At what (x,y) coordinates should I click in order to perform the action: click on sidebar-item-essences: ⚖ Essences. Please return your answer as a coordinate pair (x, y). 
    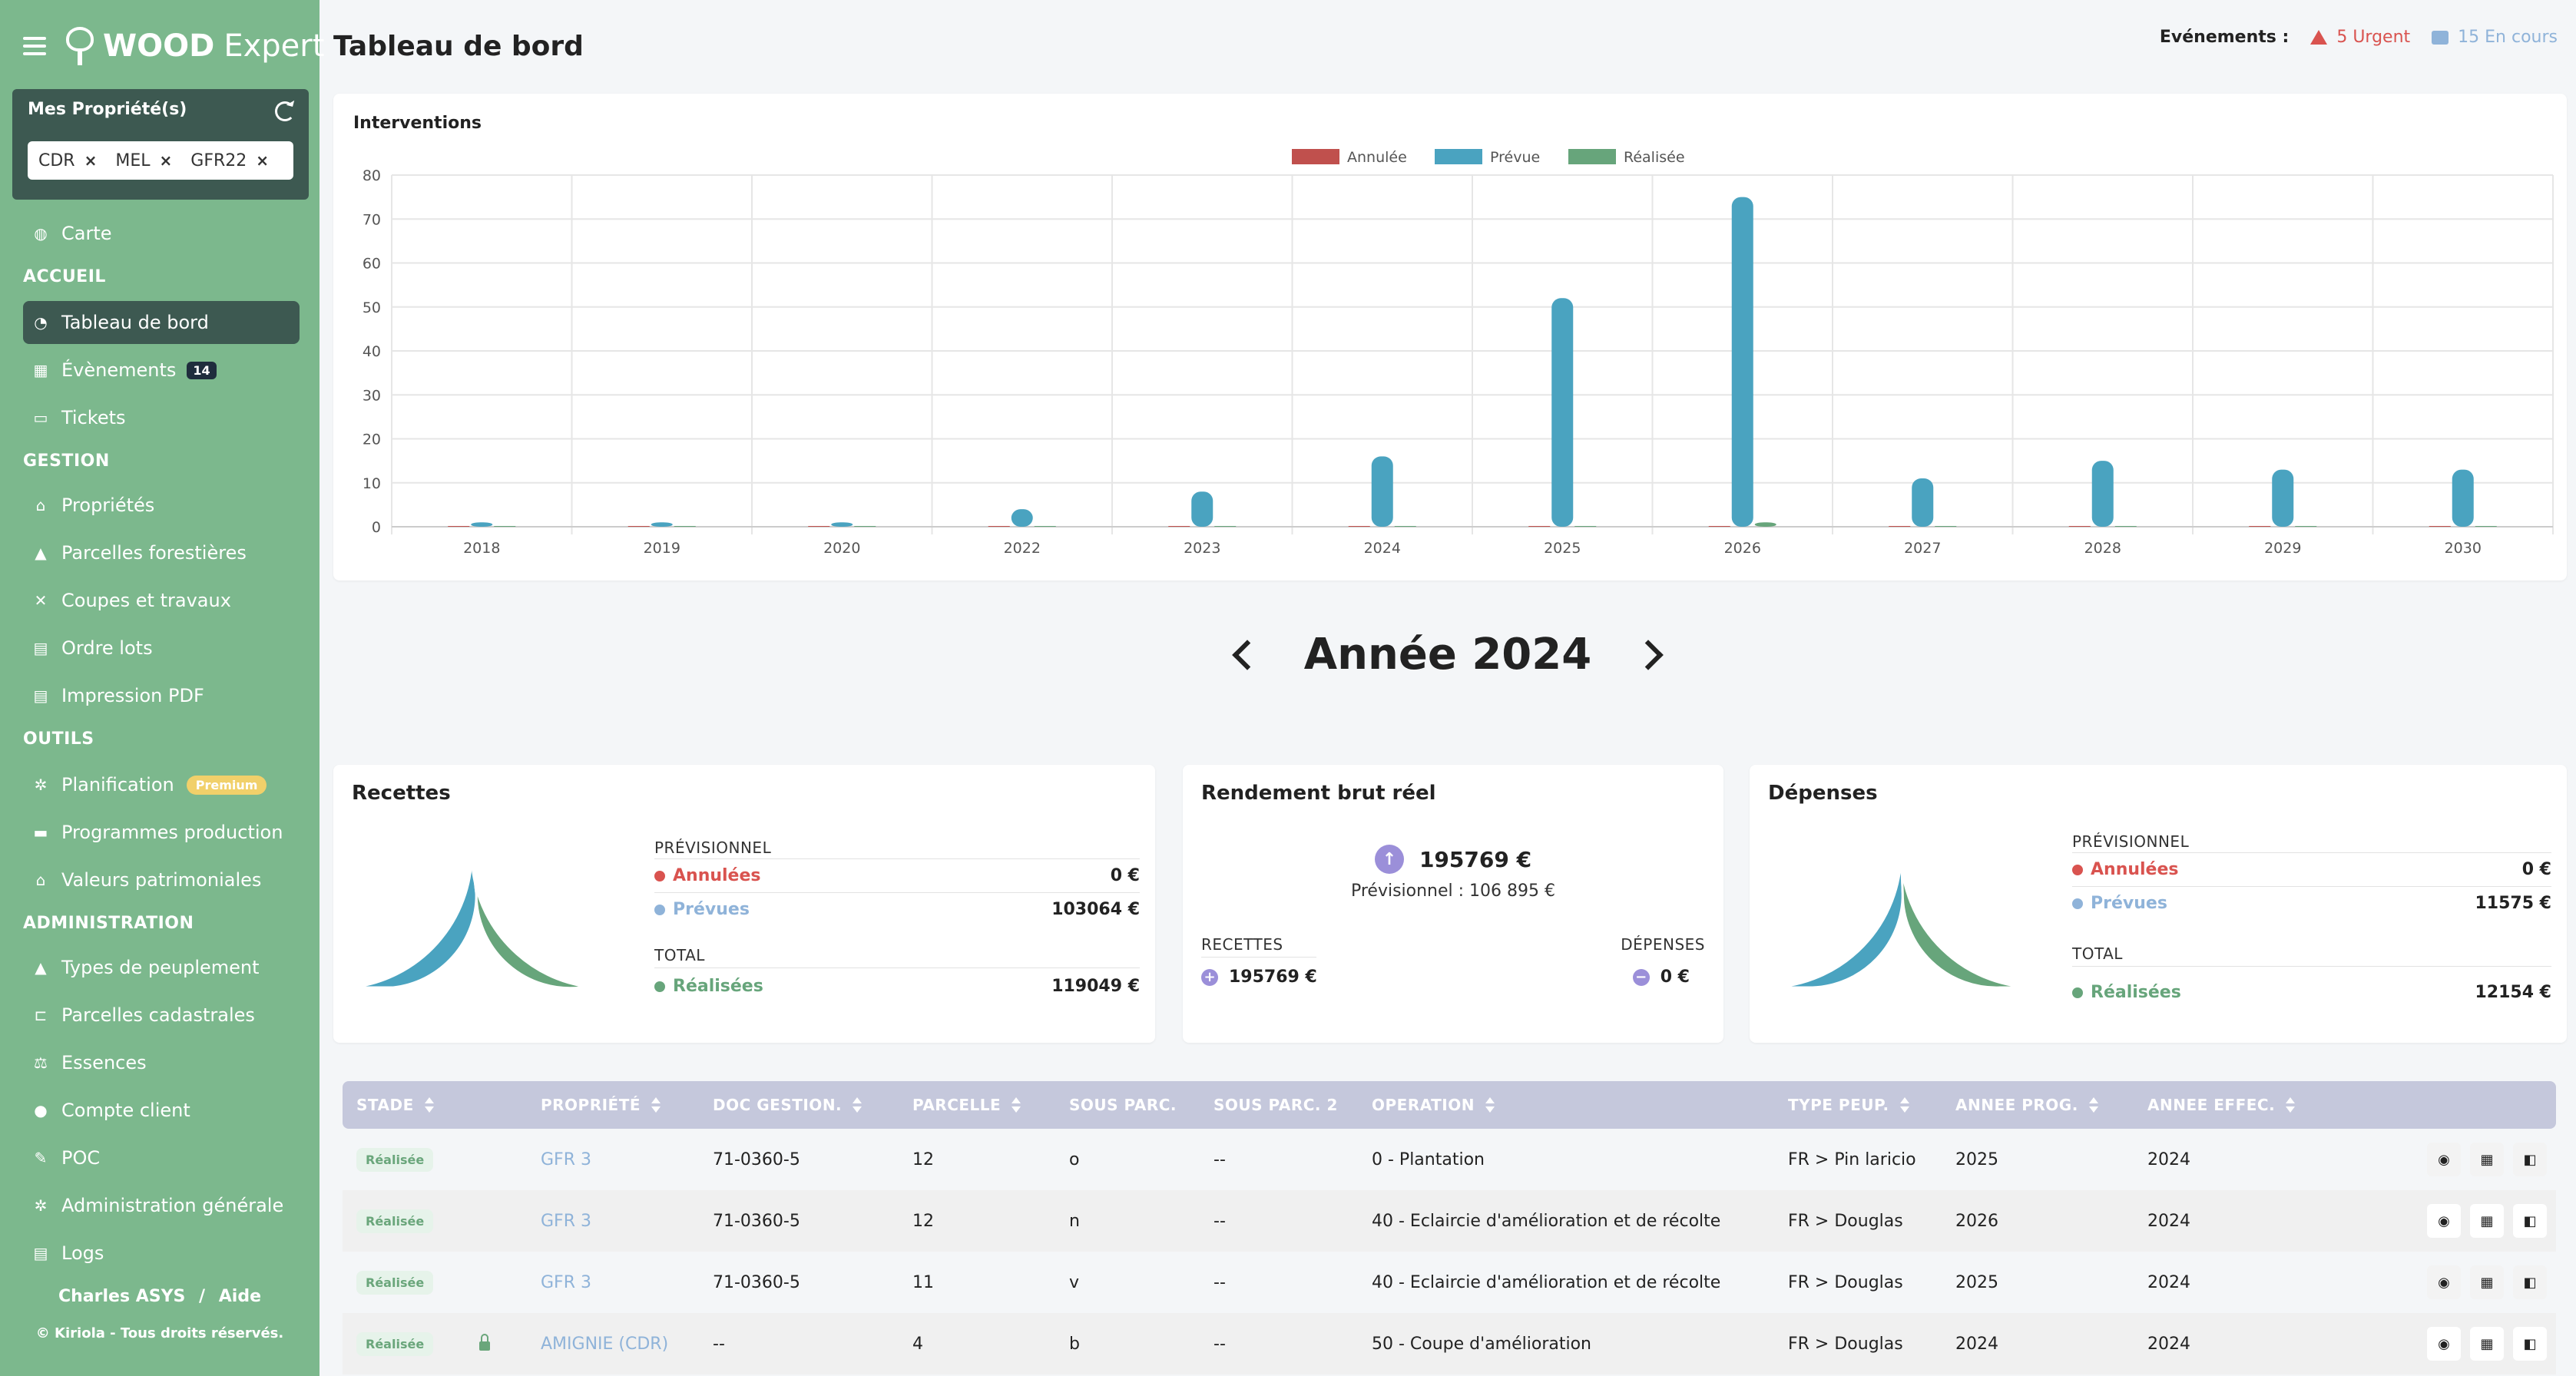
    Looking at the image, I should click on (161, 1063).